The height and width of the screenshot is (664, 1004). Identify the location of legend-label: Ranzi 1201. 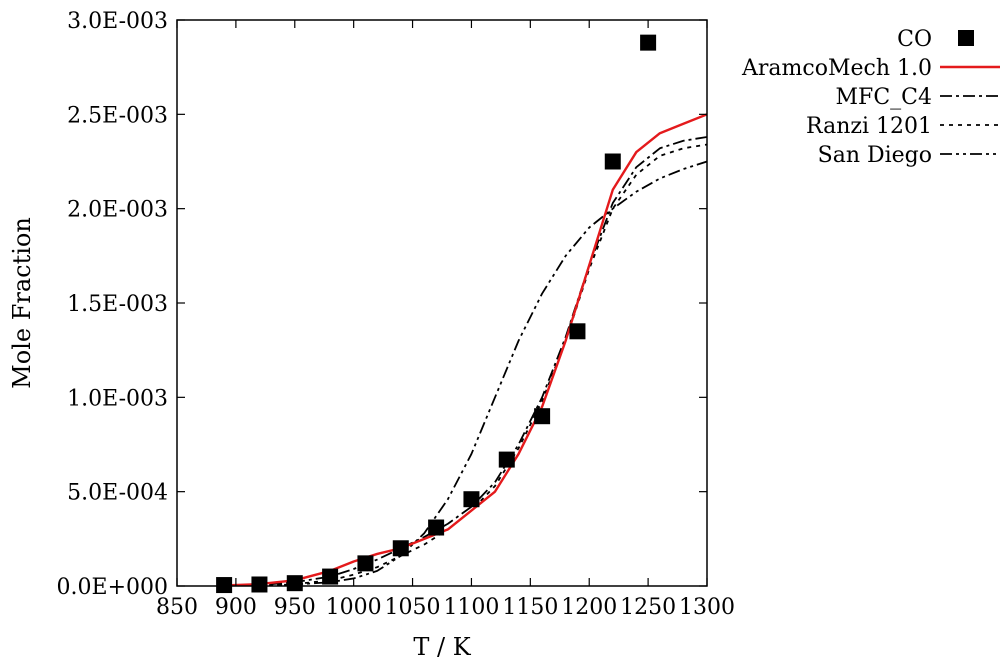
(869, 126).